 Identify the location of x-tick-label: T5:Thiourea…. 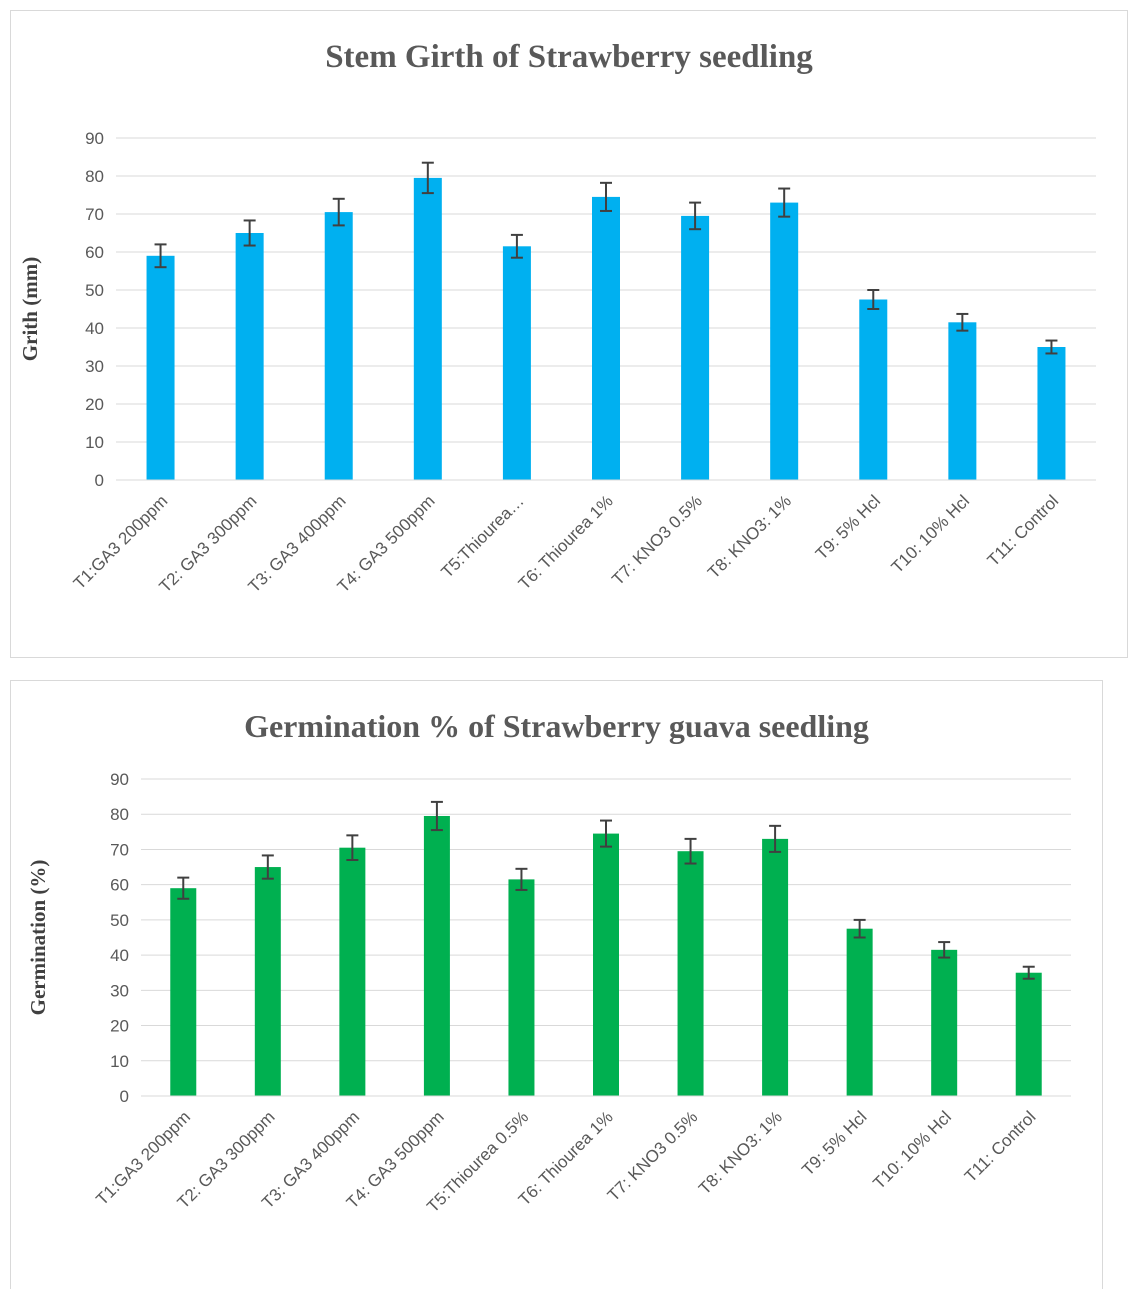
(482, 536).